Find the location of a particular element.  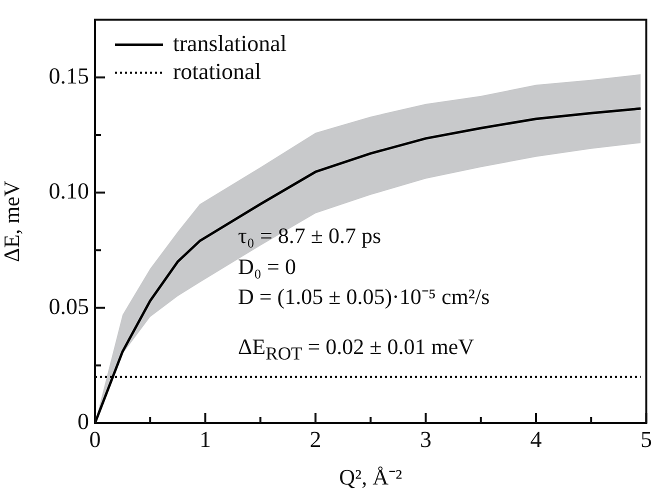

legend-label: translational is located at coordinates (230, 43).